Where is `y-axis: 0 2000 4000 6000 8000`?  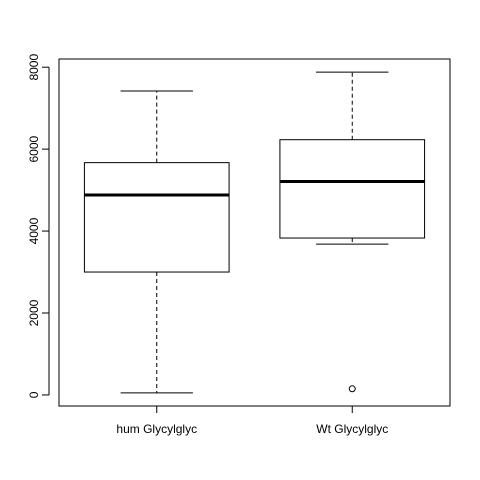 y-axis: 0 2000 4000 6000 8000 is located at coordinates (38, 226).